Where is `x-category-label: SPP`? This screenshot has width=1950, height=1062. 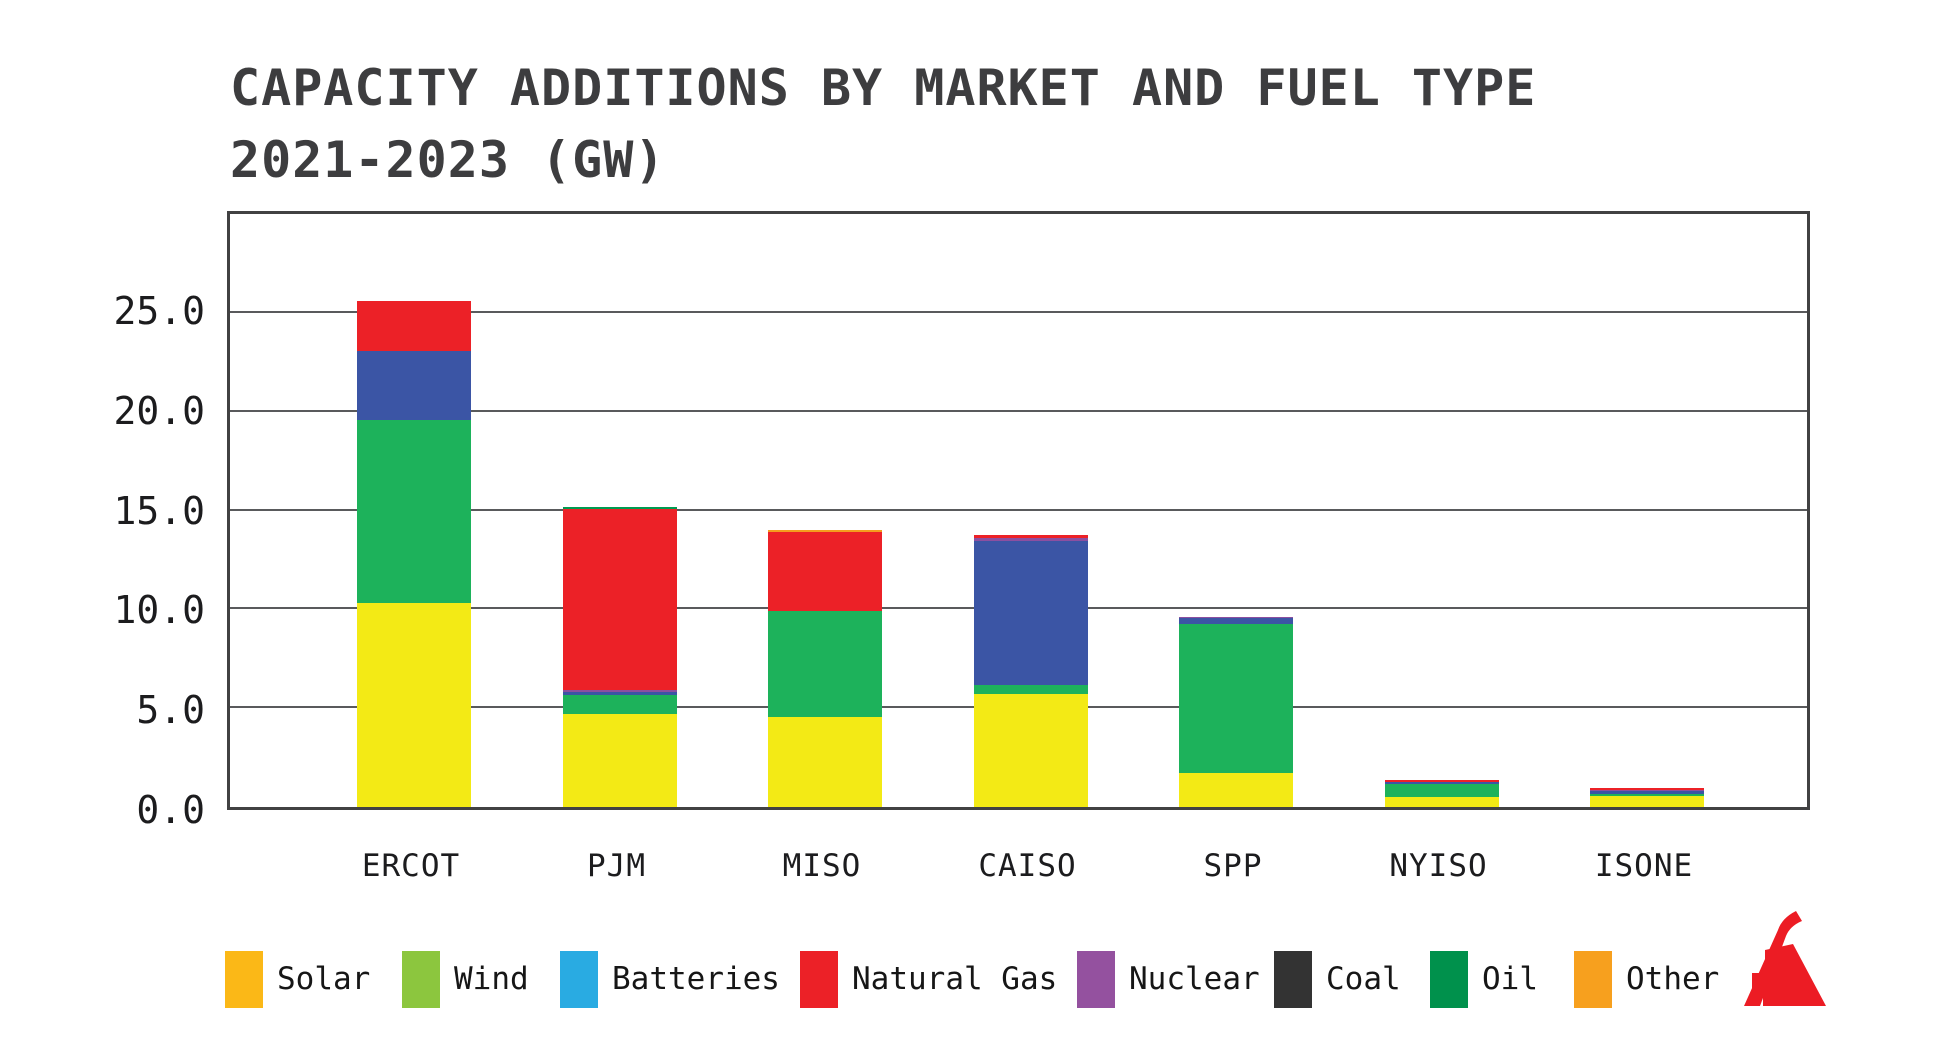 x-category-label: SPP is located at coordinates (1233, 866).